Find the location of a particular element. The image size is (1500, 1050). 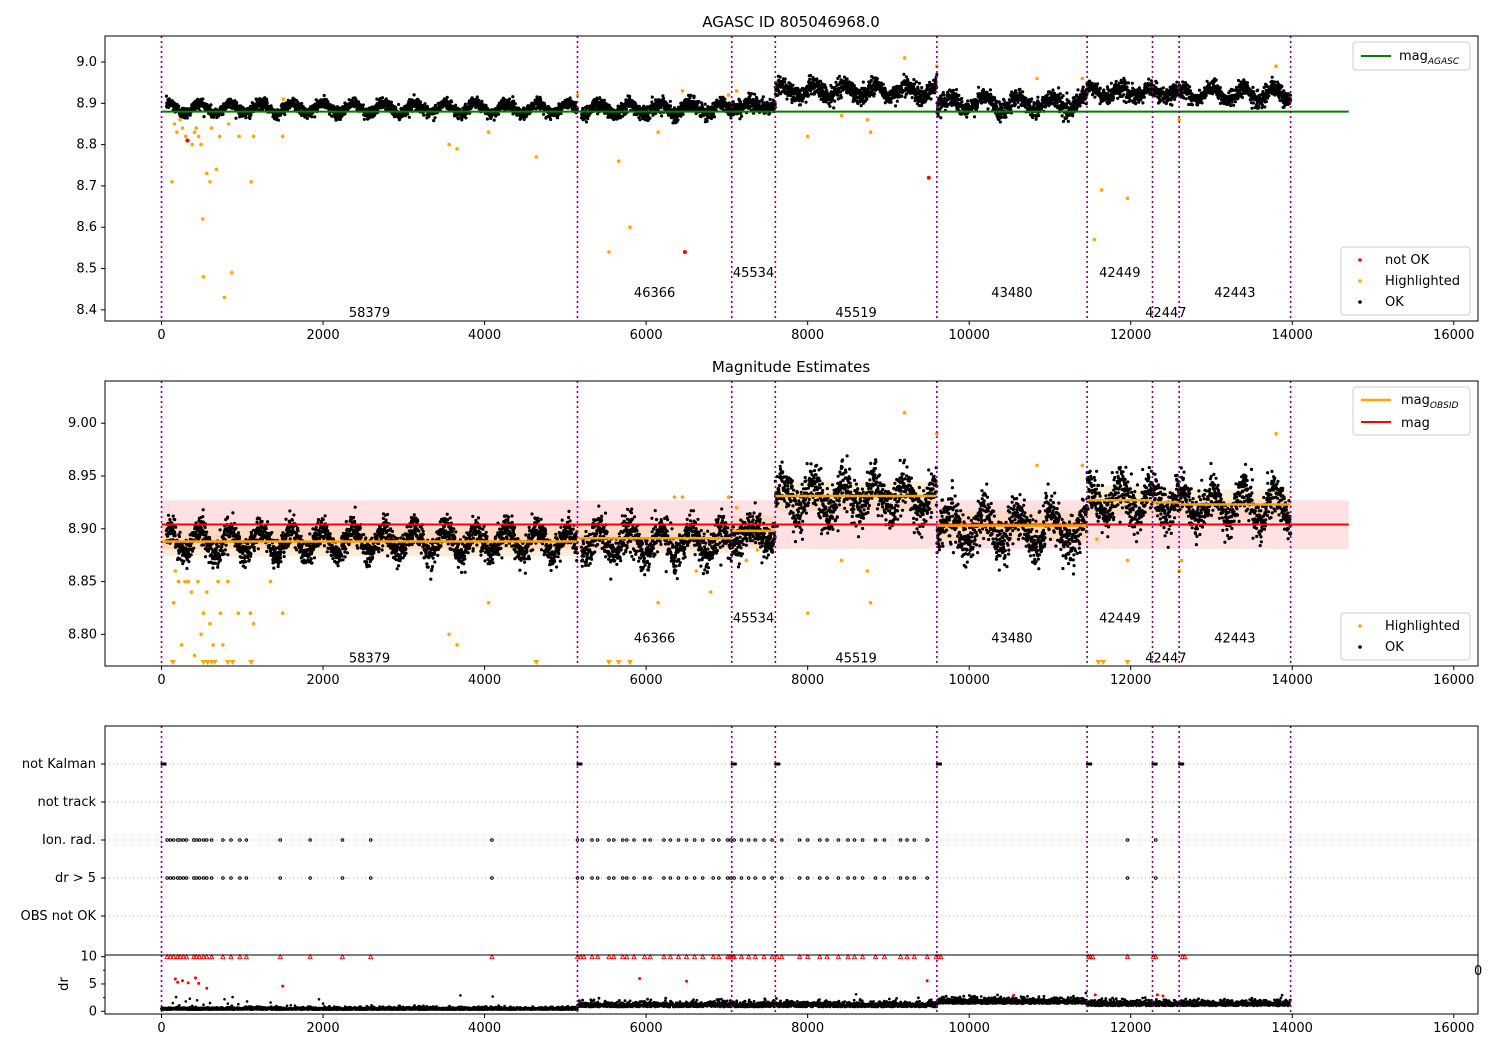

top-panel-title: AGASC ID 805046968.0 is located at coordinates (791, 22).